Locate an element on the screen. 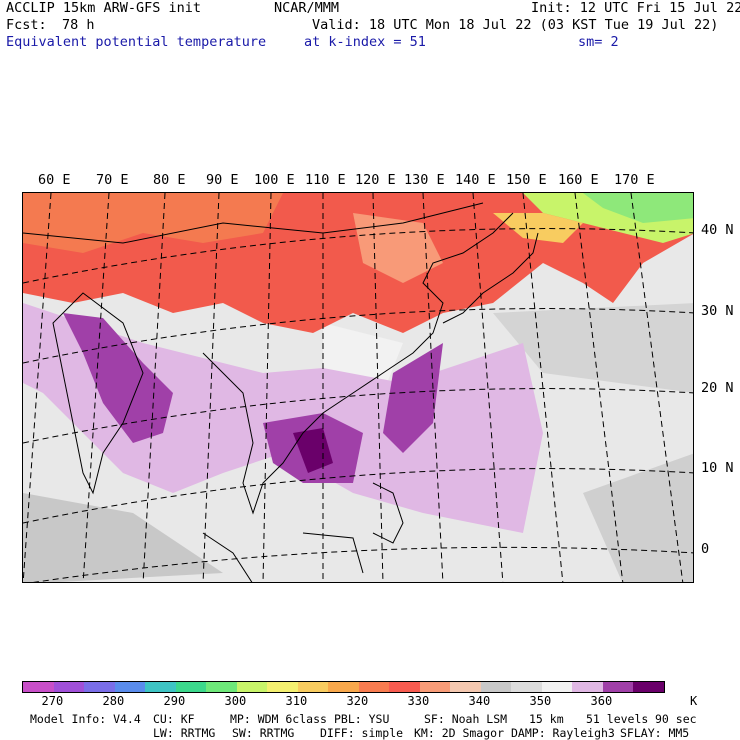 The width and height of the screenshot is (740, 740). graticule-lat-30n is located at coordinates (358, 336).